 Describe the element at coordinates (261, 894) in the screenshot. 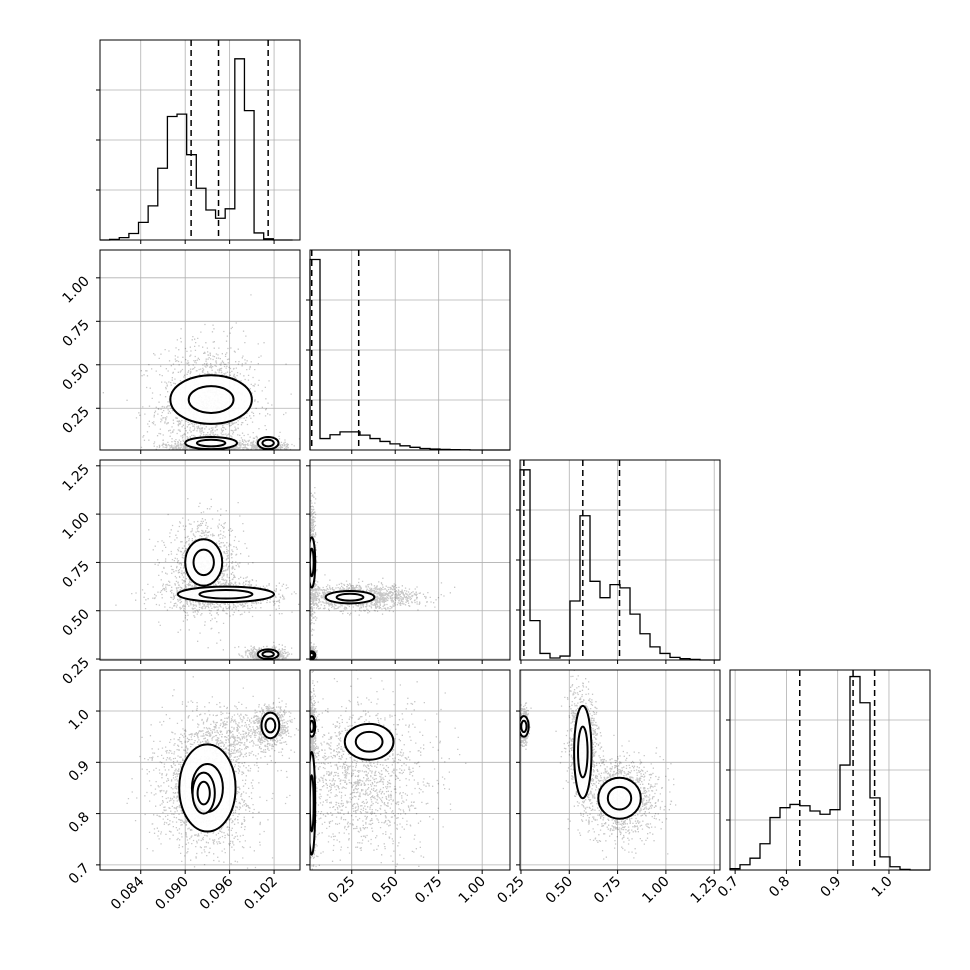

I see `x-tick-label: 0.102` at that location.